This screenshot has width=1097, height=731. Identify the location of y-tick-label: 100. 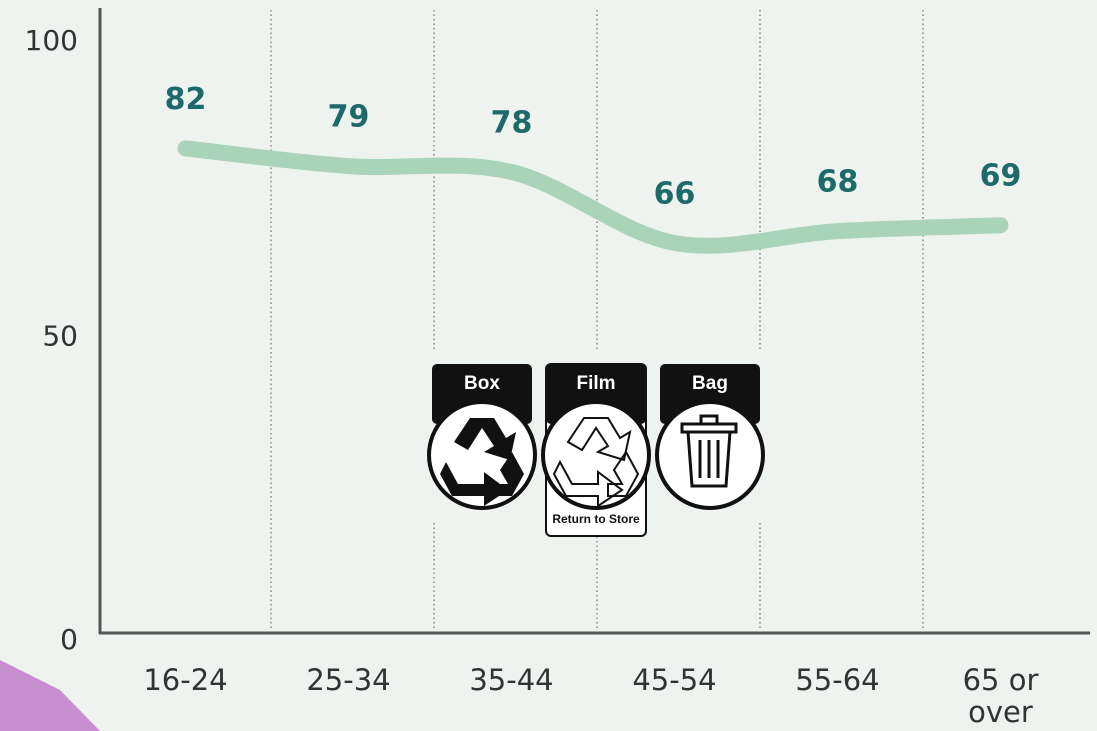
(51, 40).